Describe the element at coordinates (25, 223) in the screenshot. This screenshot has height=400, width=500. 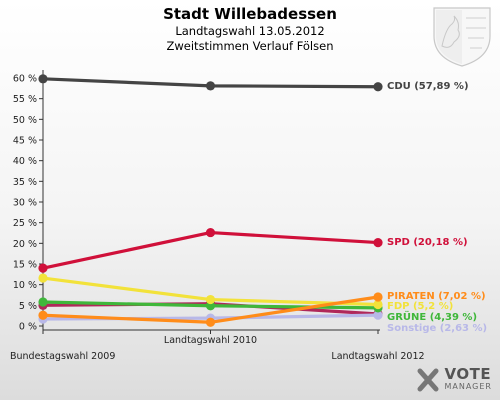
I see `y-tick-label: 25 %` at that location.